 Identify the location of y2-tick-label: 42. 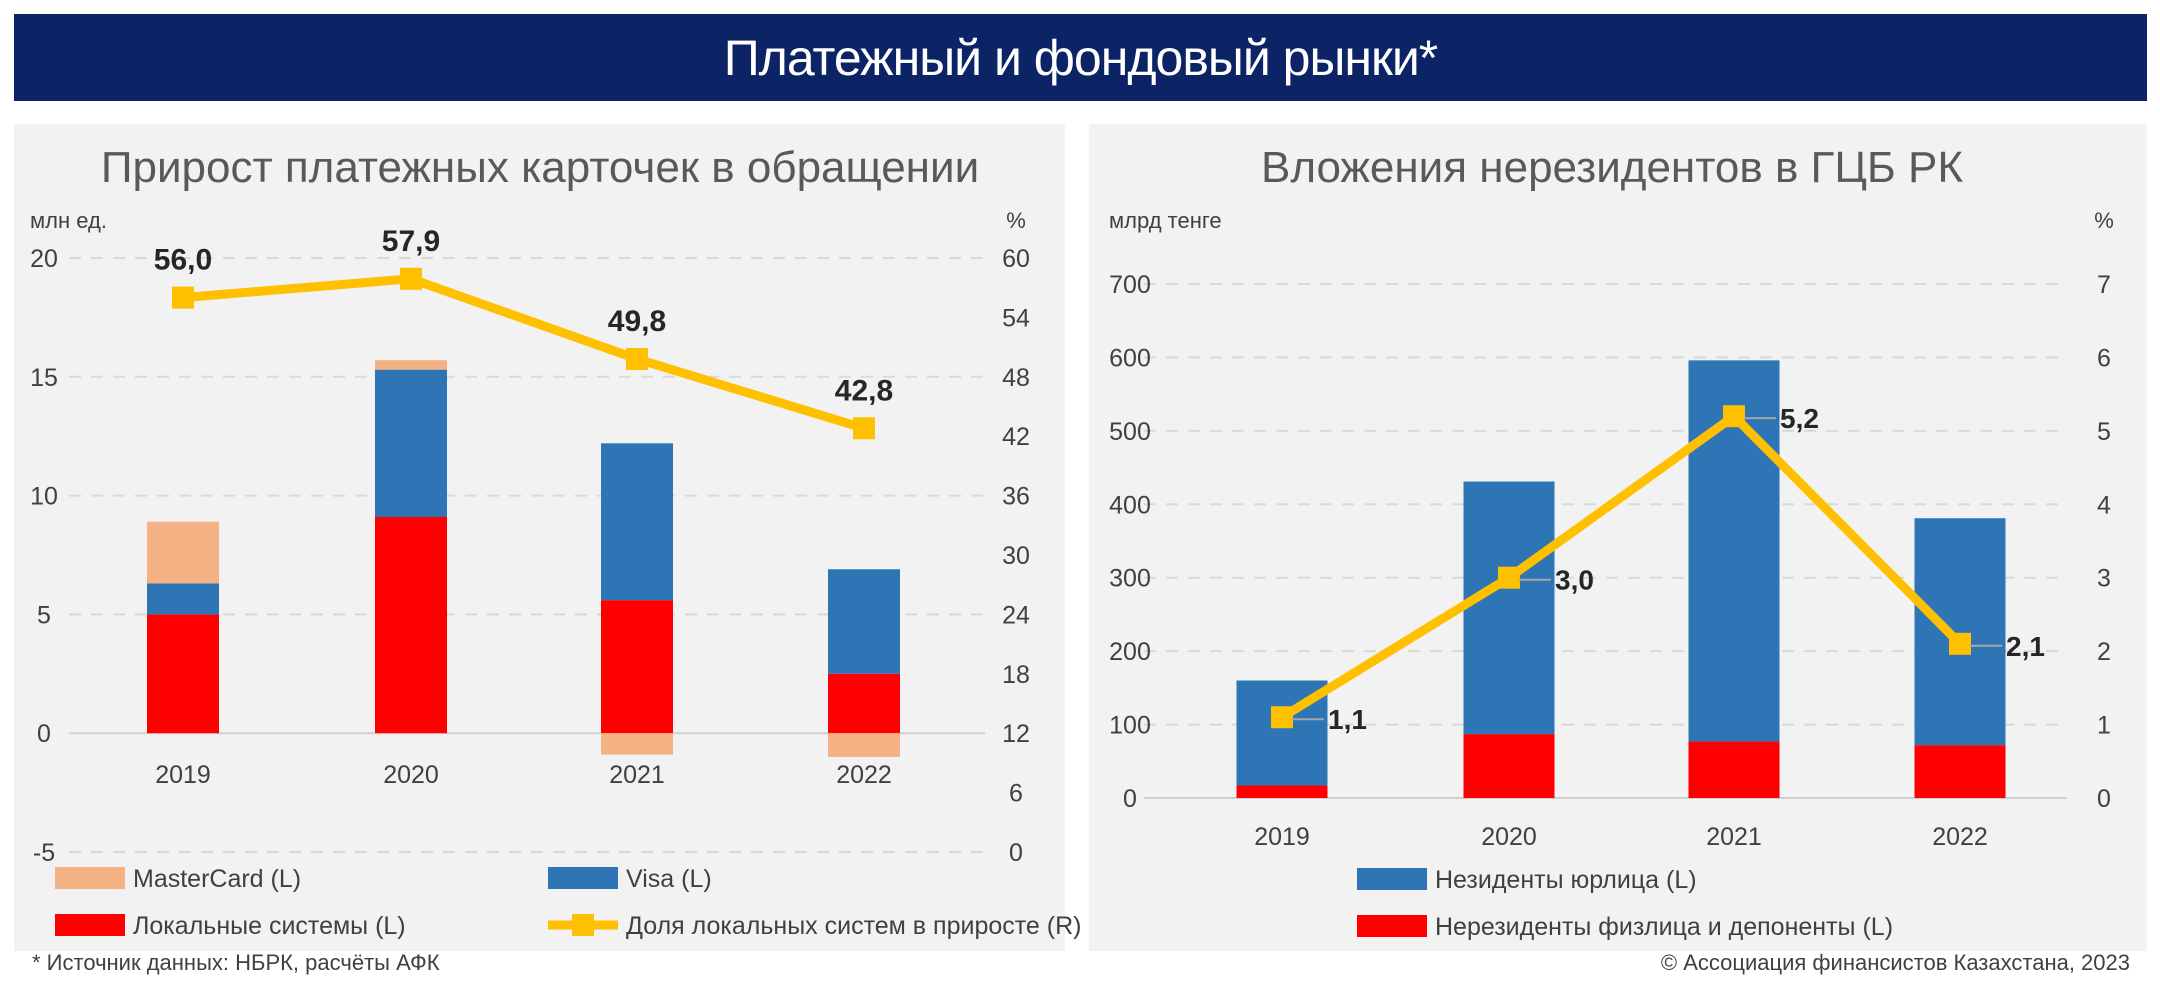
(1016, 437).